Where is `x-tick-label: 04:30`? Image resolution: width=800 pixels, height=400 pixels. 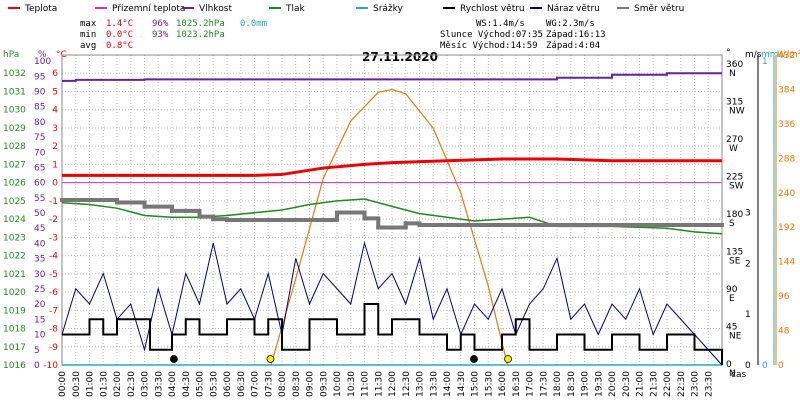
x-tick-label: 04:30 is located at coordinates (187, 384).